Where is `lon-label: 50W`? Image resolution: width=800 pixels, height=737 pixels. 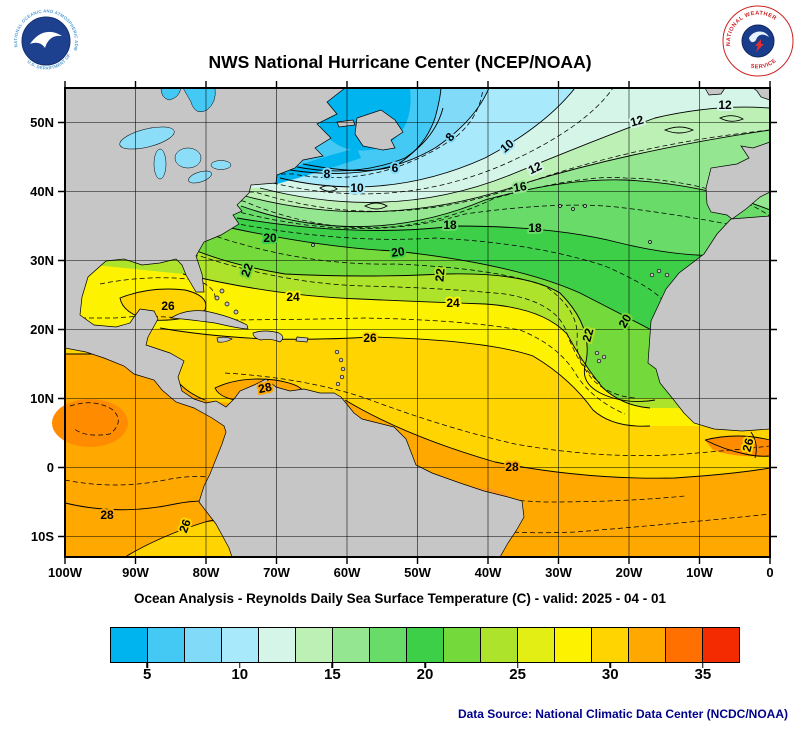
lon-label: 50W is located at coordinates (417, 572).